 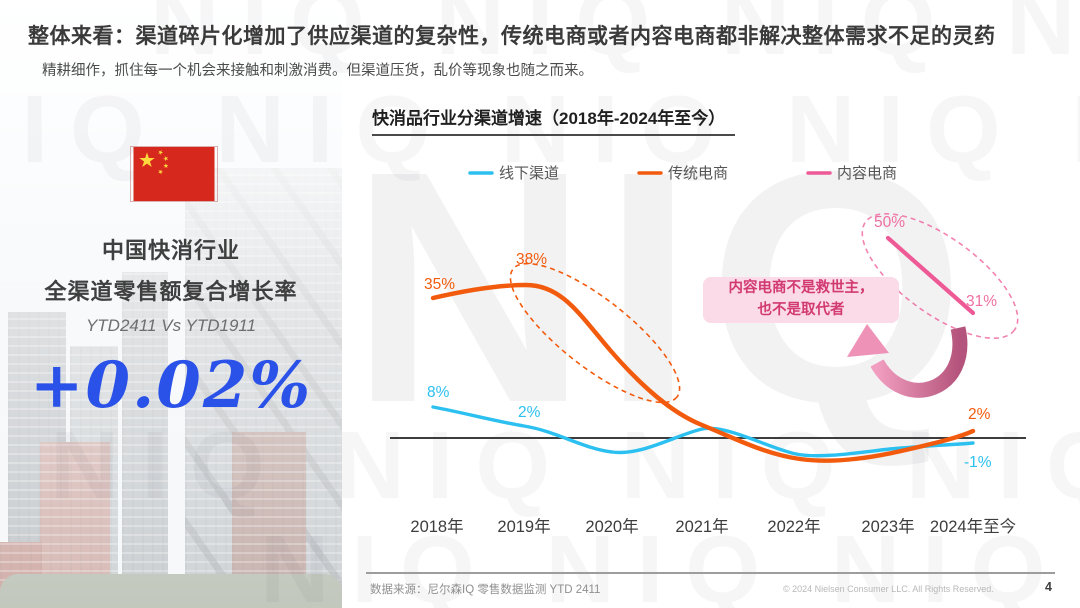 I want to click on annotation-line1: 内容电商不是救世主，, so click(x=801, y=288).